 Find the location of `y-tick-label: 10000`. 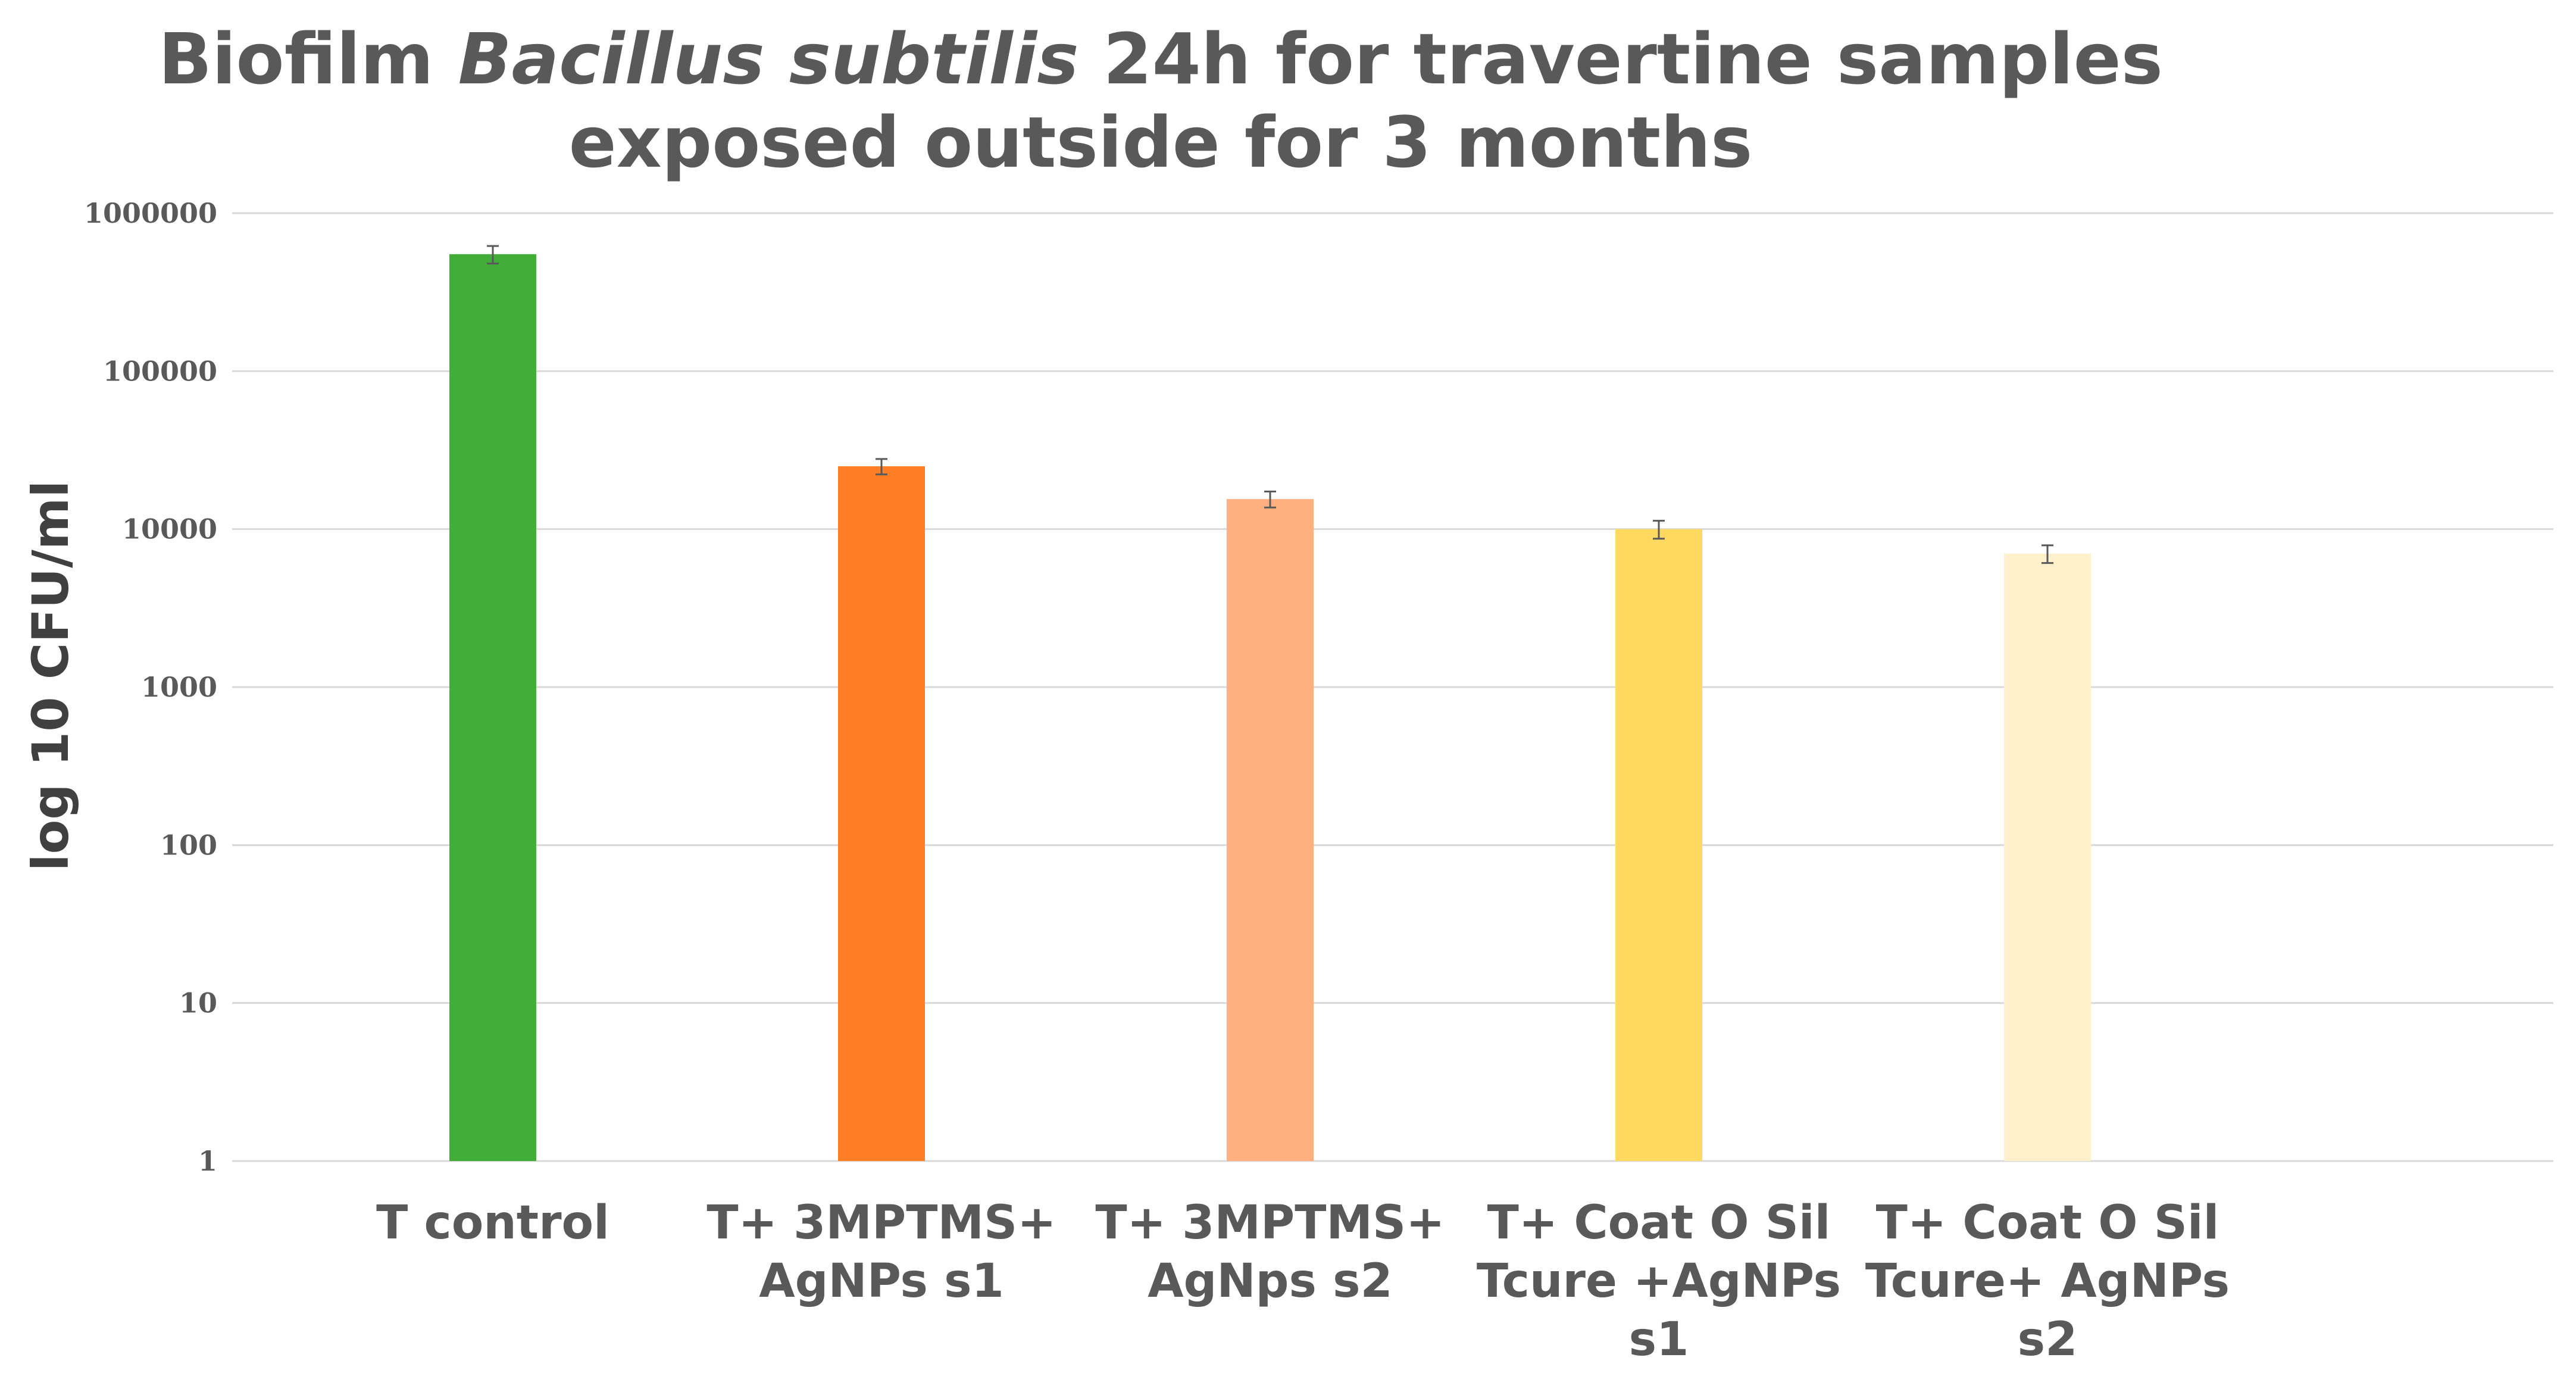

y-tick-label: 10000 is located at coordinates (169, 529).